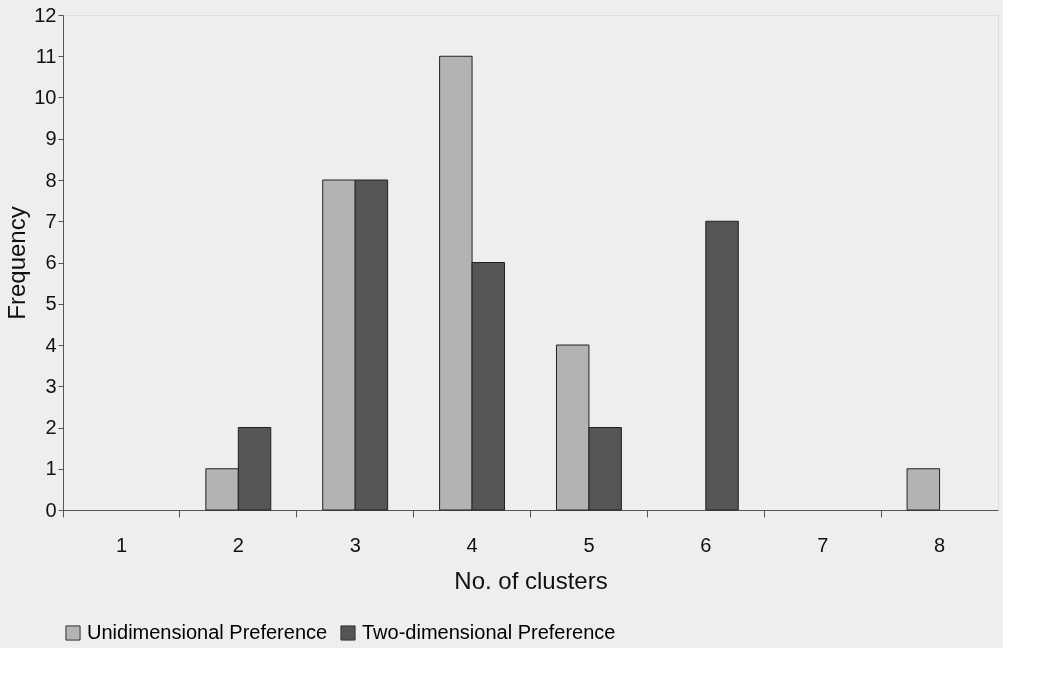 This screenshot has height=697, width=1053. I want to click on bar, so click(923, 489).